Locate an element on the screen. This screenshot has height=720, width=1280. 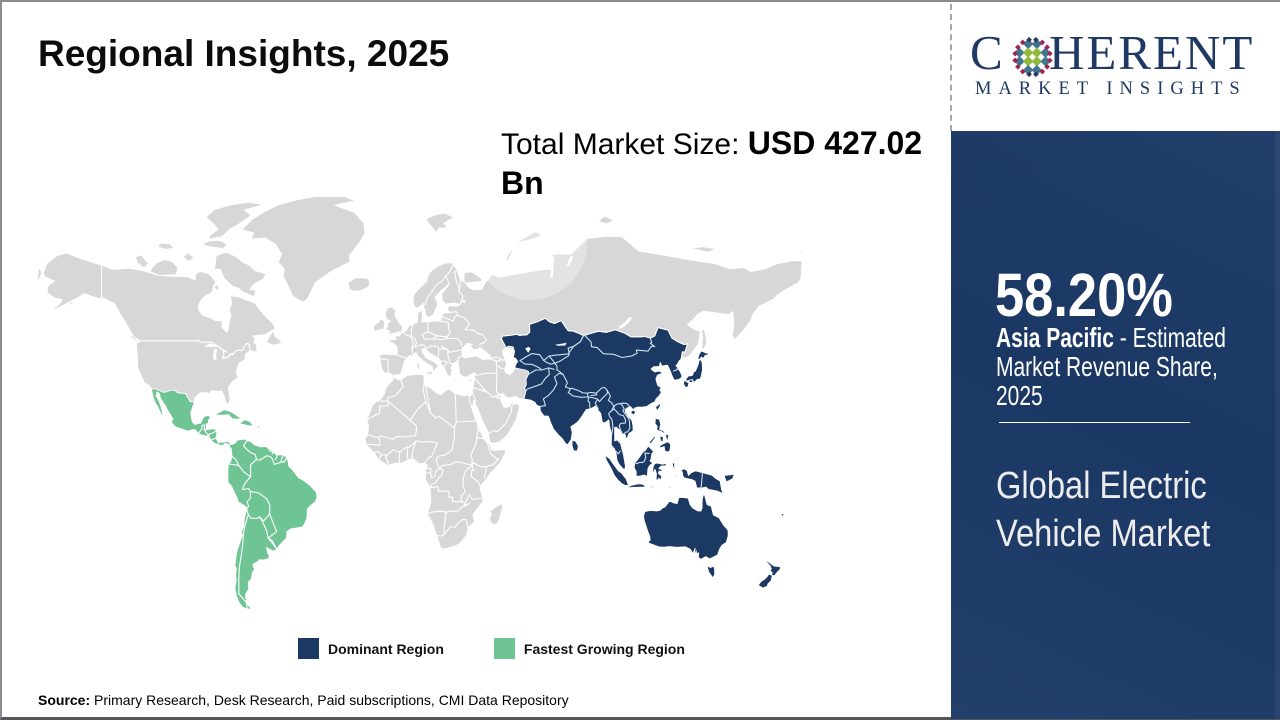
svg-text: C is located at coordinates (987, 52).